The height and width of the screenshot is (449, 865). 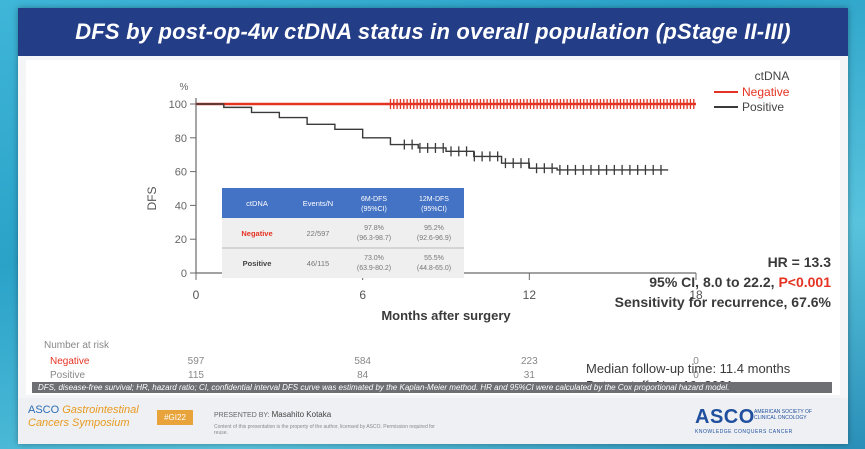 What do you see at coordinates (184, 87) in the screenshot?
I see `y-unit-label: %` at bounding box center [184, 87].